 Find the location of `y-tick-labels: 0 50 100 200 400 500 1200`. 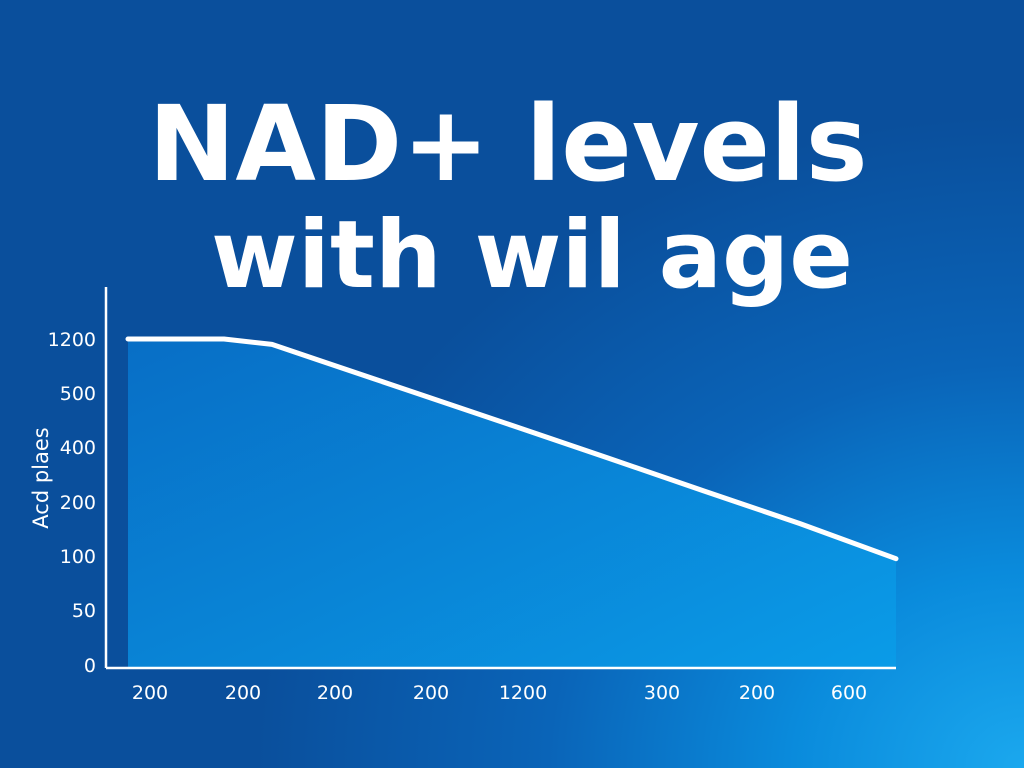

y-tick-labels: 0 50 100 200 400 500 1200 is located at coordinates (72, 503).